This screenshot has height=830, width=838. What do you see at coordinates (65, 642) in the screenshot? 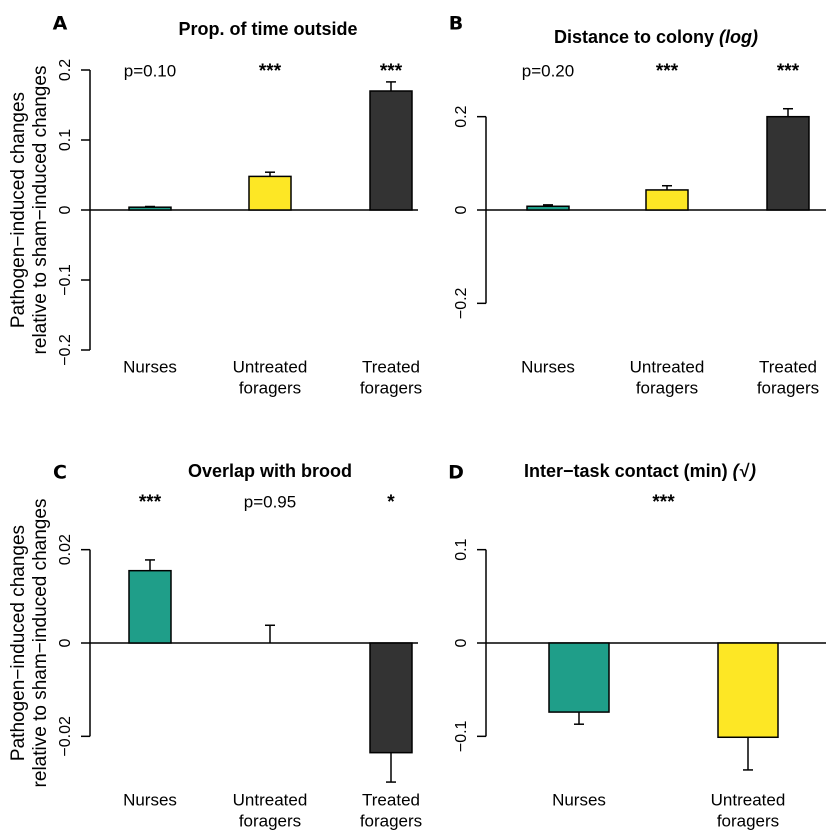
I see `y-tick-label-c: 0` at bounding box center [65, 642].